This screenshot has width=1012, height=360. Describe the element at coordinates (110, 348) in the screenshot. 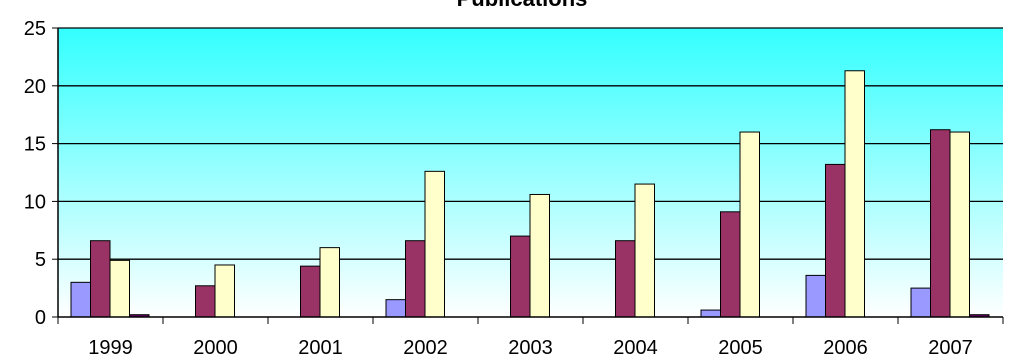

I see `x-tick-label: 1999` at that location.